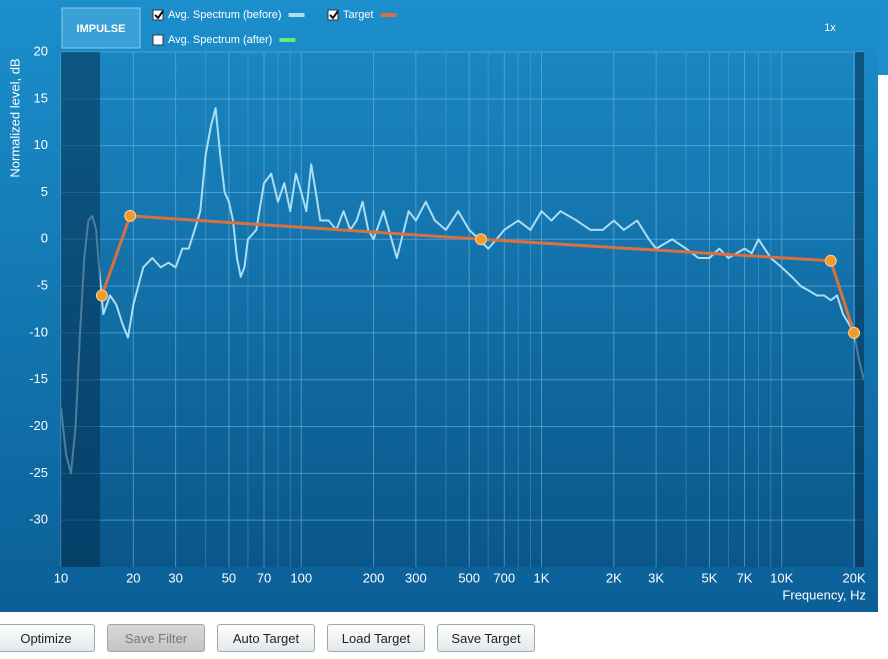 This screenshot has width=888, height=659. Describe the element at coordinates (42, 285) in the screenshot. I see `y-tick-label: -5` at that location.